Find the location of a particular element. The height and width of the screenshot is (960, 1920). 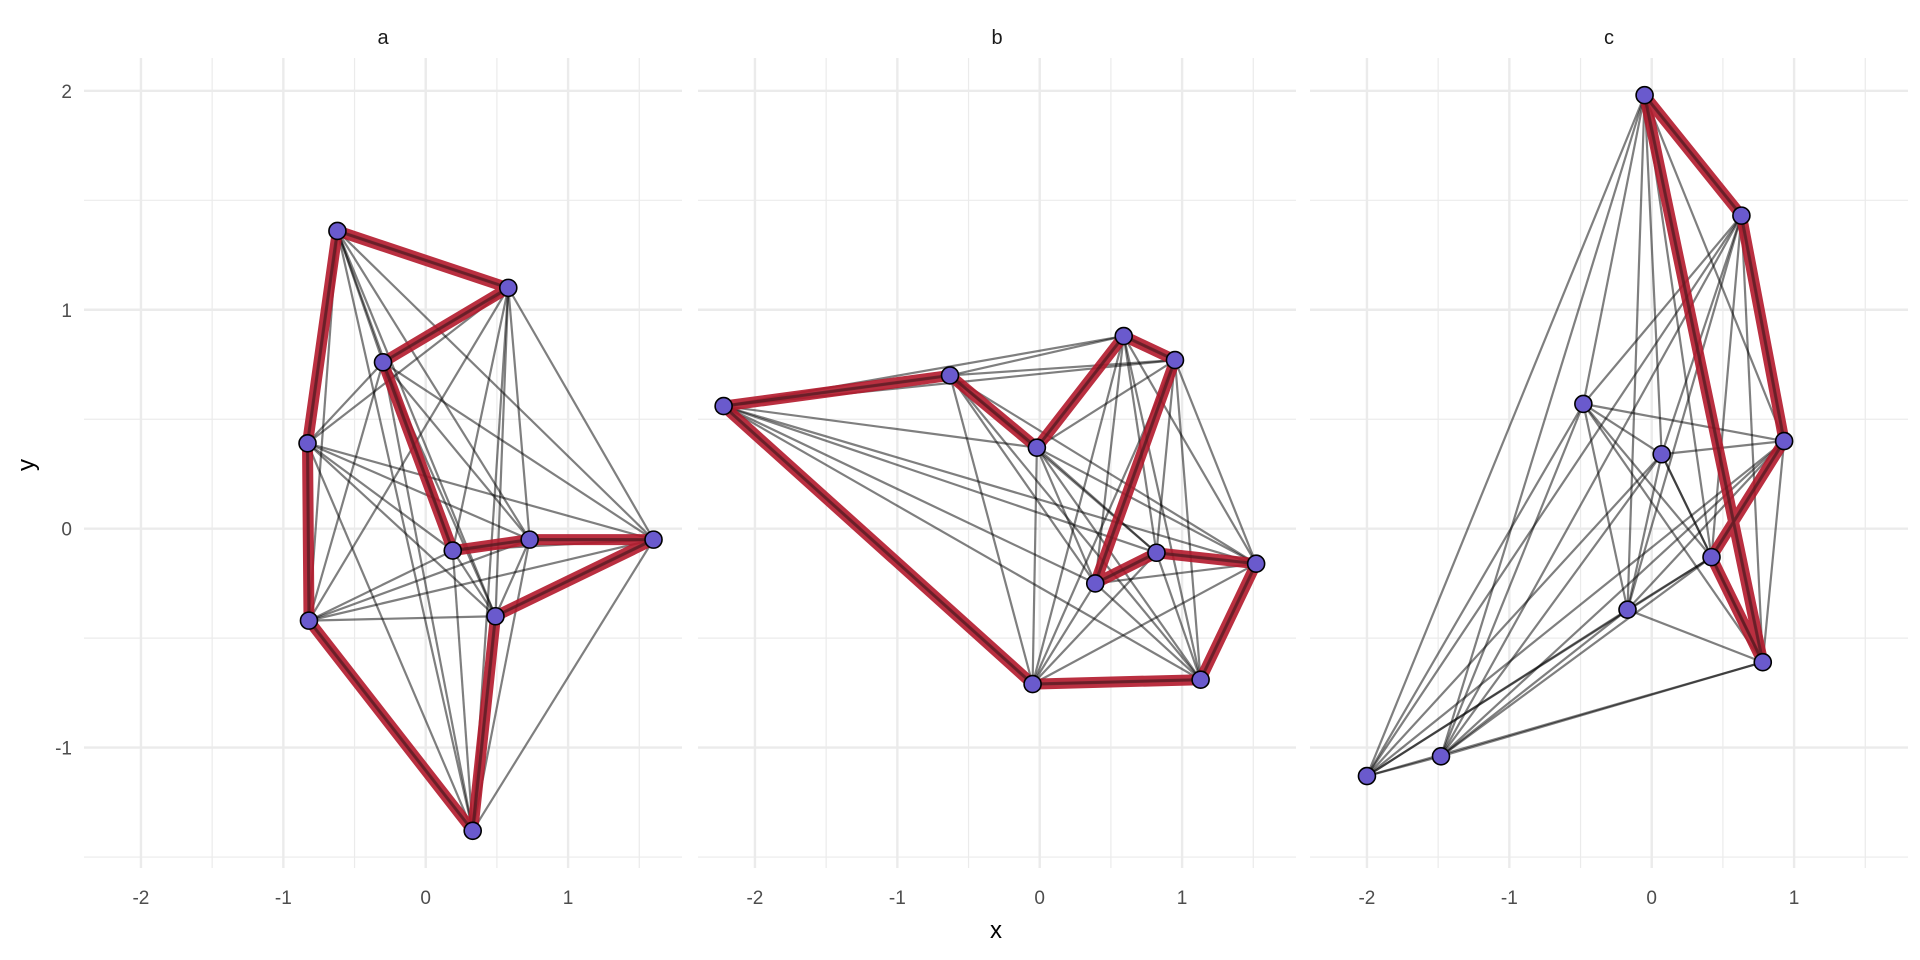

x-tick-label: -2 is located at coordinates (140, 898).